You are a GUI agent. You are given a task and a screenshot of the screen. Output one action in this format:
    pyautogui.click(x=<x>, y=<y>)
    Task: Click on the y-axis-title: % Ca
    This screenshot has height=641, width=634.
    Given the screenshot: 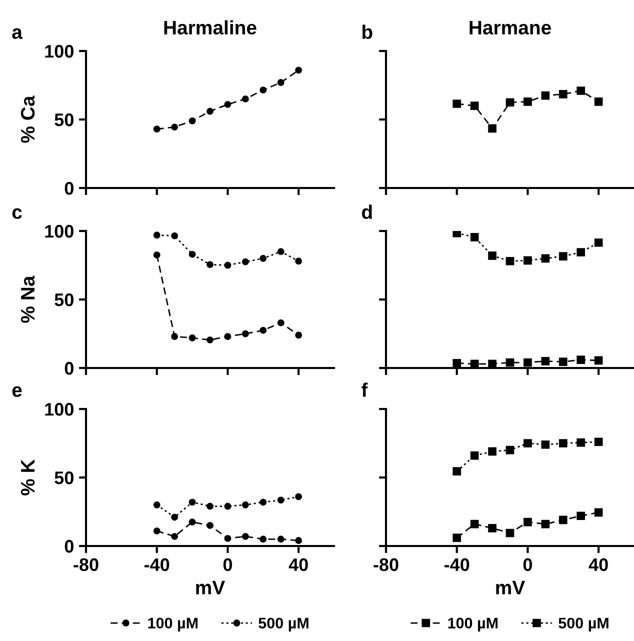 What is the action you would take?
    pyautogui.click(x=27, y=119)
    